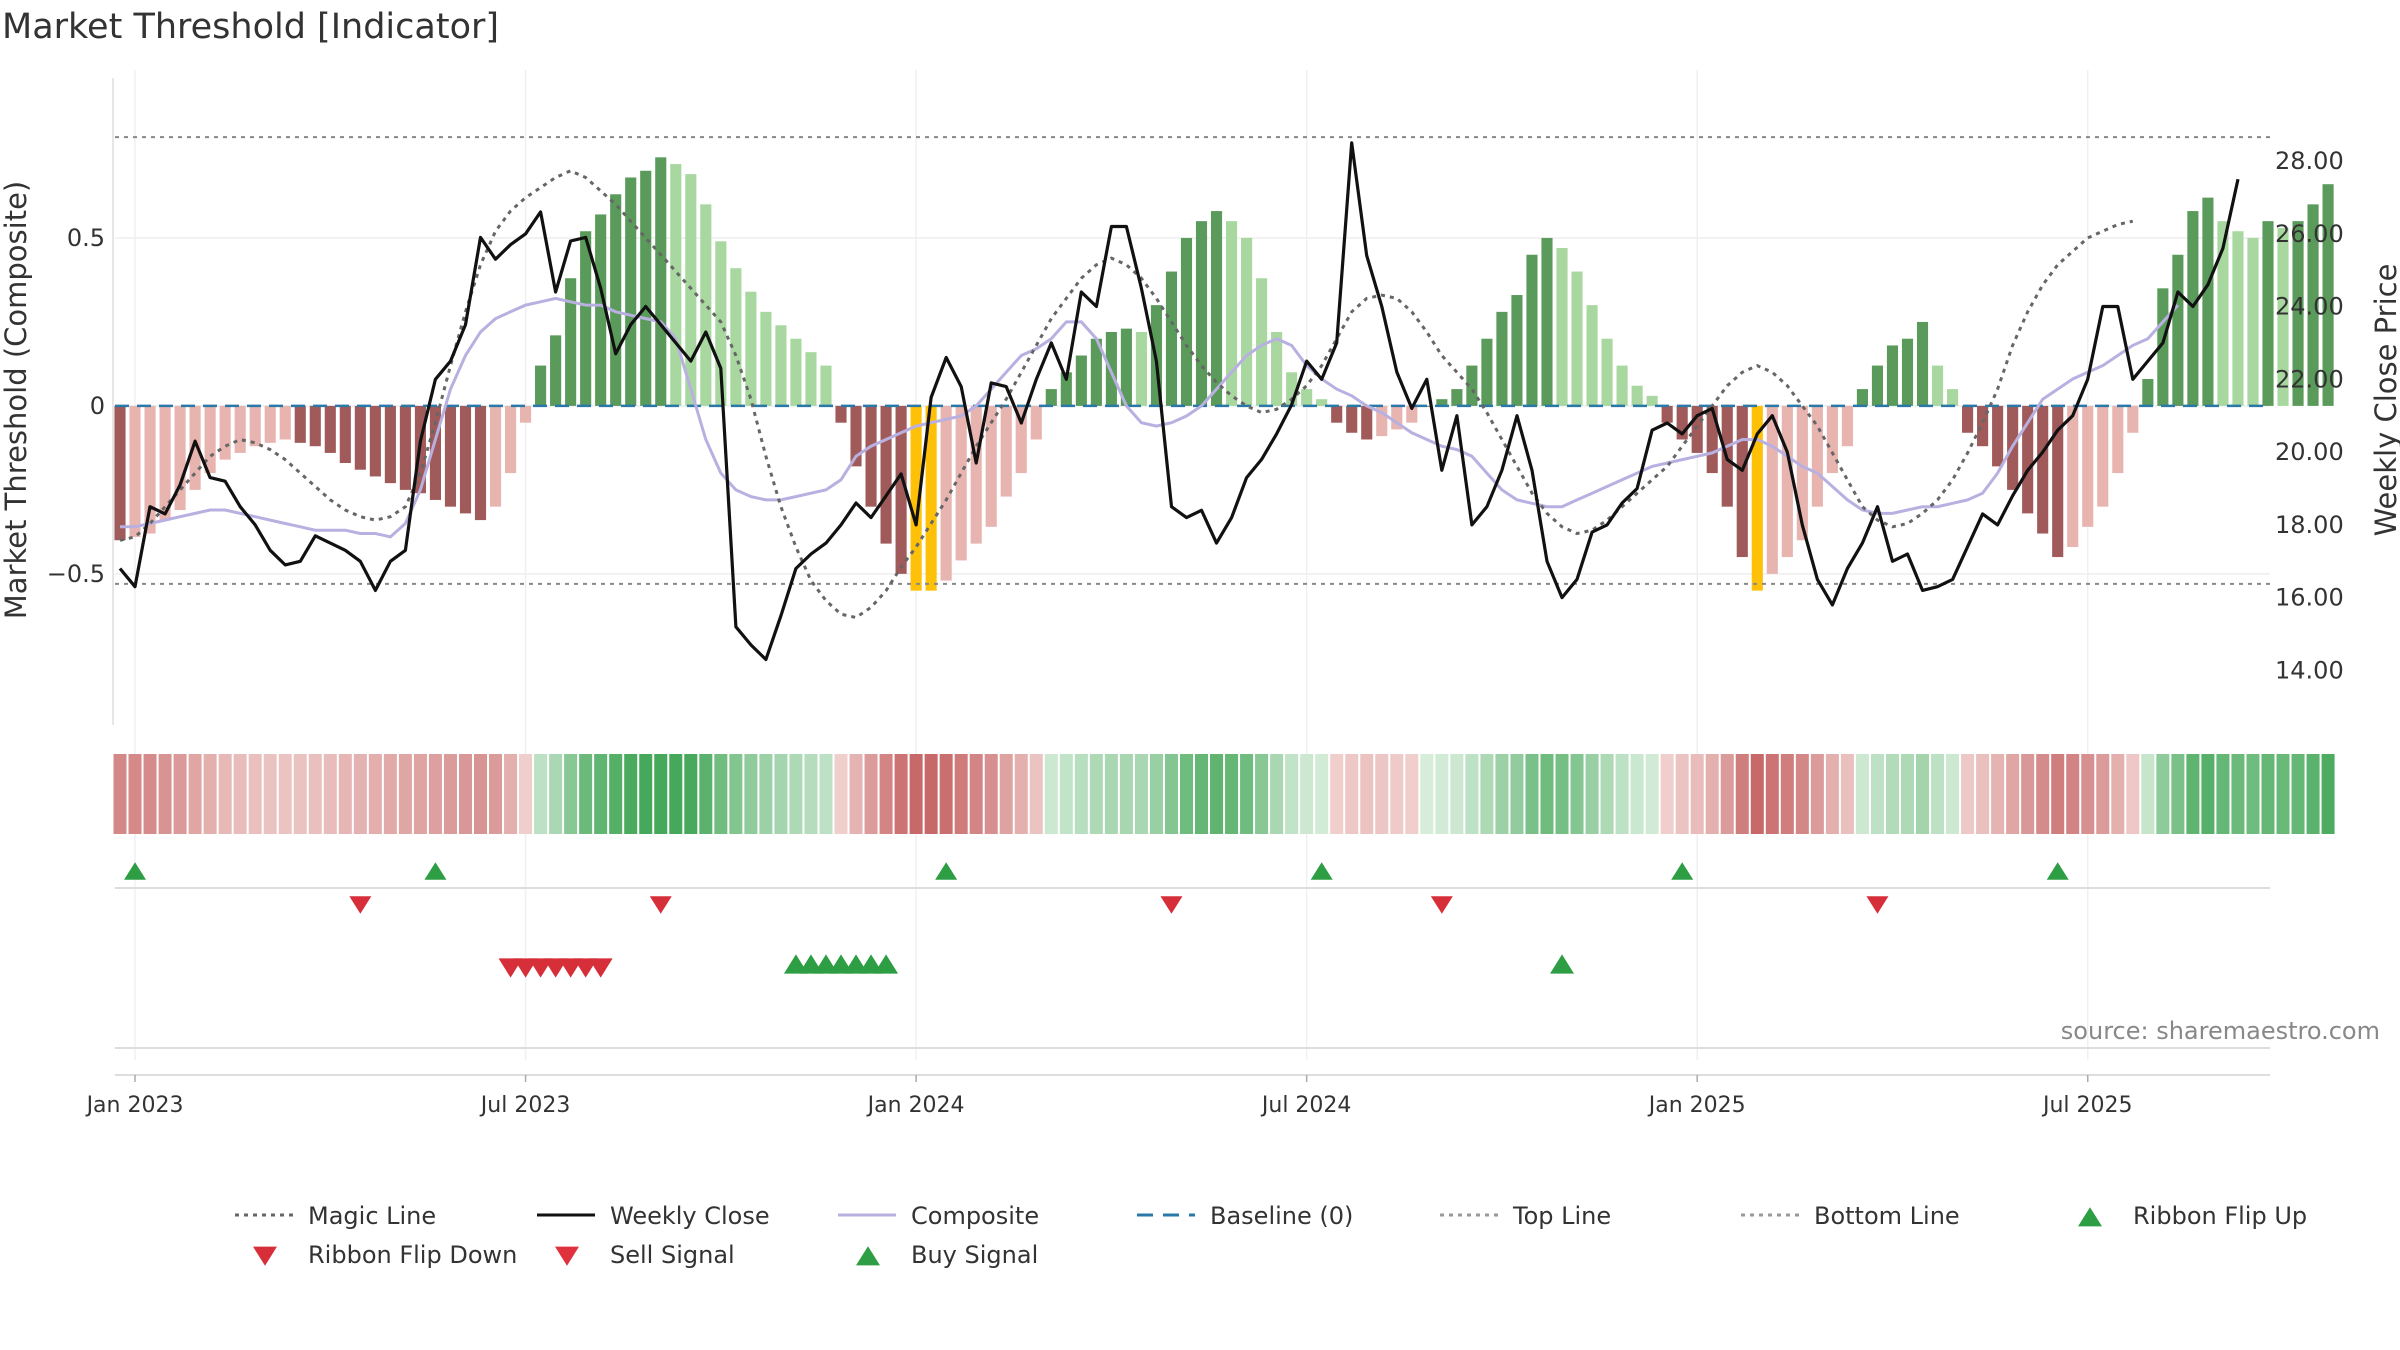 This screenshot has width=2400, height=1350. What do you see at coordinates (1306, 1105) in the screenshot?
I see `x-tick-label: Jul 2024` at bounding box center [1306, 1105].